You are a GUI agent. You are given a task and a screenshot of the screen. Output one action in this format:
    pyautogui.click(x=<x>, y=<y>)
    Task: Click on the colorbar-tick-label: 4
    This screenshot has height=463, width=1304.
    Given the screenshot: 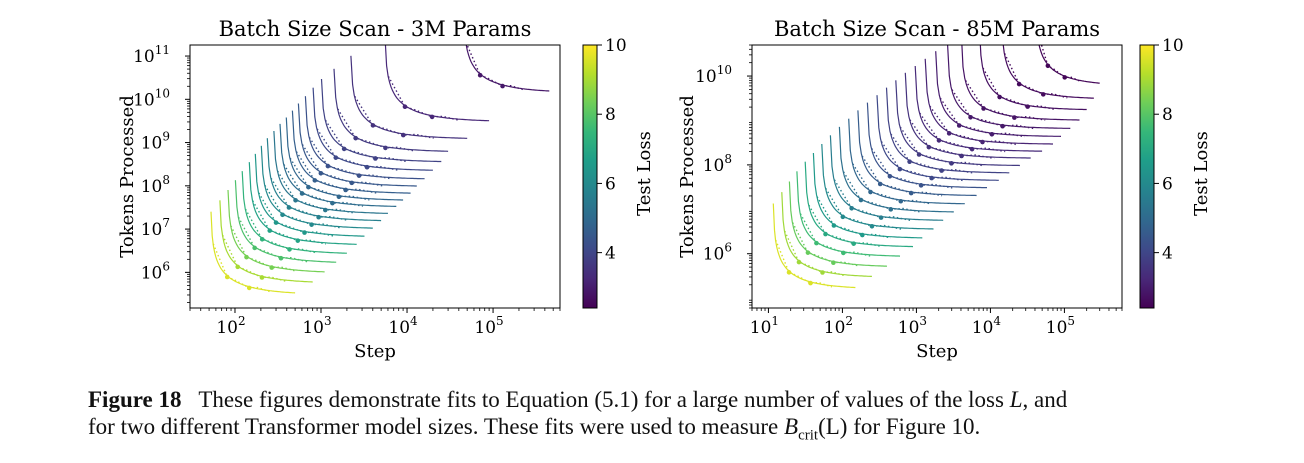 What is the action you would take?
    pyautogui.click(x=1167, y=254)
    